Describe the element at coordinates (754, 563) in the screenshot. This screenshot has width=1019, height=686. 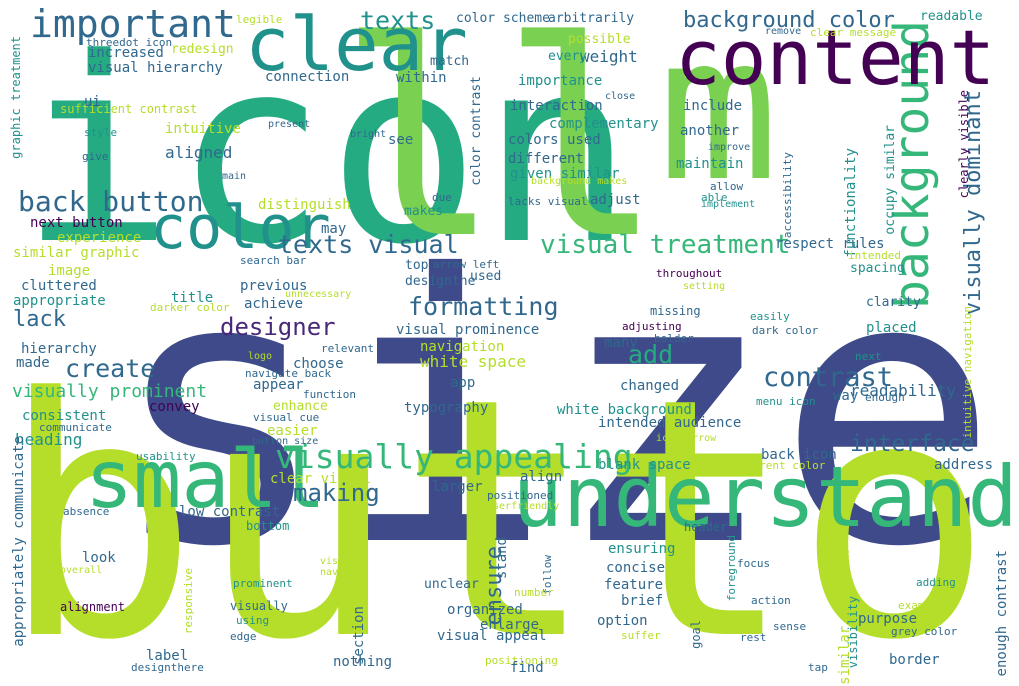
I see `word-focus: focus` at that location.